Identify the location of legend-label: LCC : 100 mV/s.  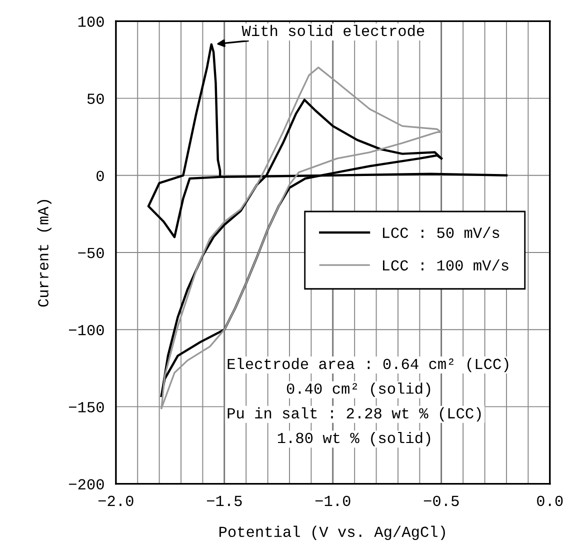
(445, 265).